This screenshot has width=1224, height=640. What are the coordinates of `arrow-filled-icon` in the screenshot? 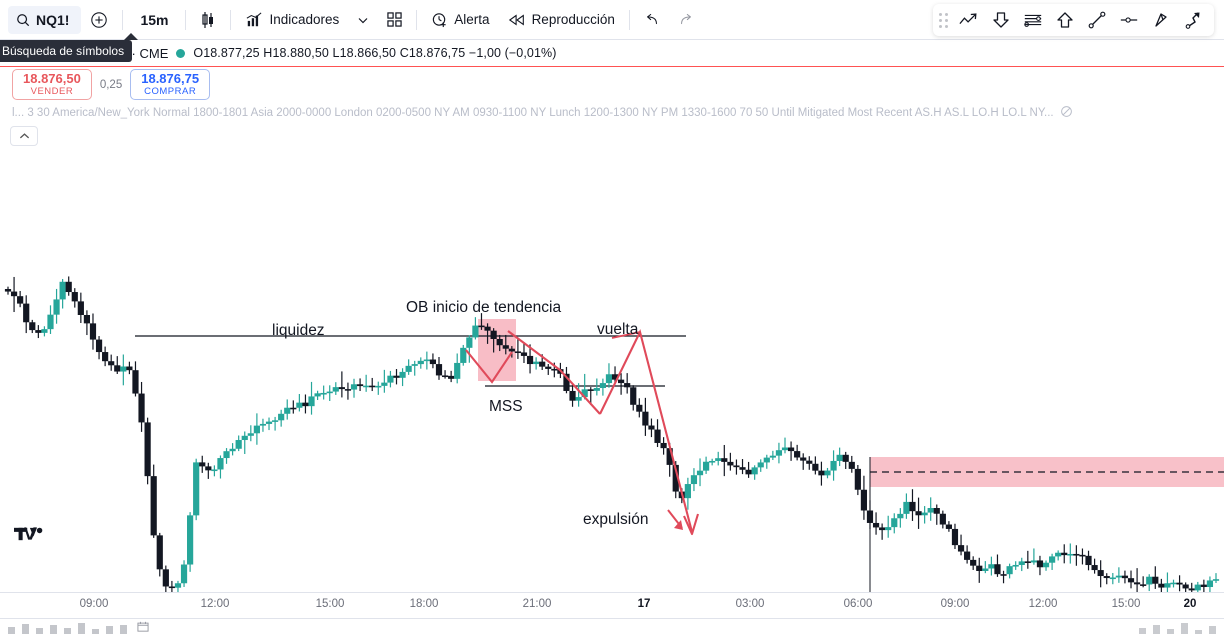 It's located at (1193, 20).